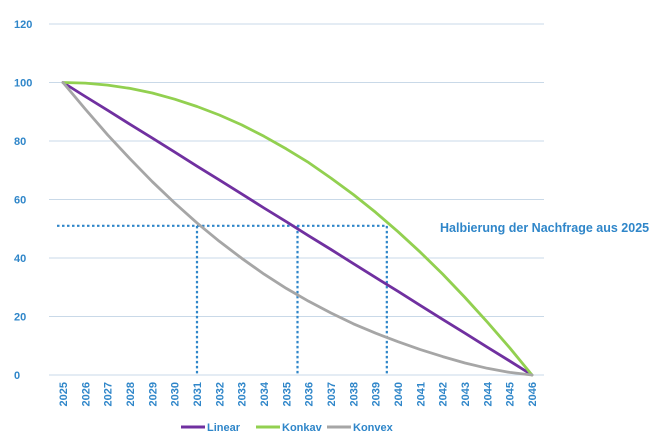 This screenshot has height=439, width=655. What do you see at coordinates (511, 394) in the screenshot?
I see `x-tick-label: 2045` at bounding box center [511, 394].